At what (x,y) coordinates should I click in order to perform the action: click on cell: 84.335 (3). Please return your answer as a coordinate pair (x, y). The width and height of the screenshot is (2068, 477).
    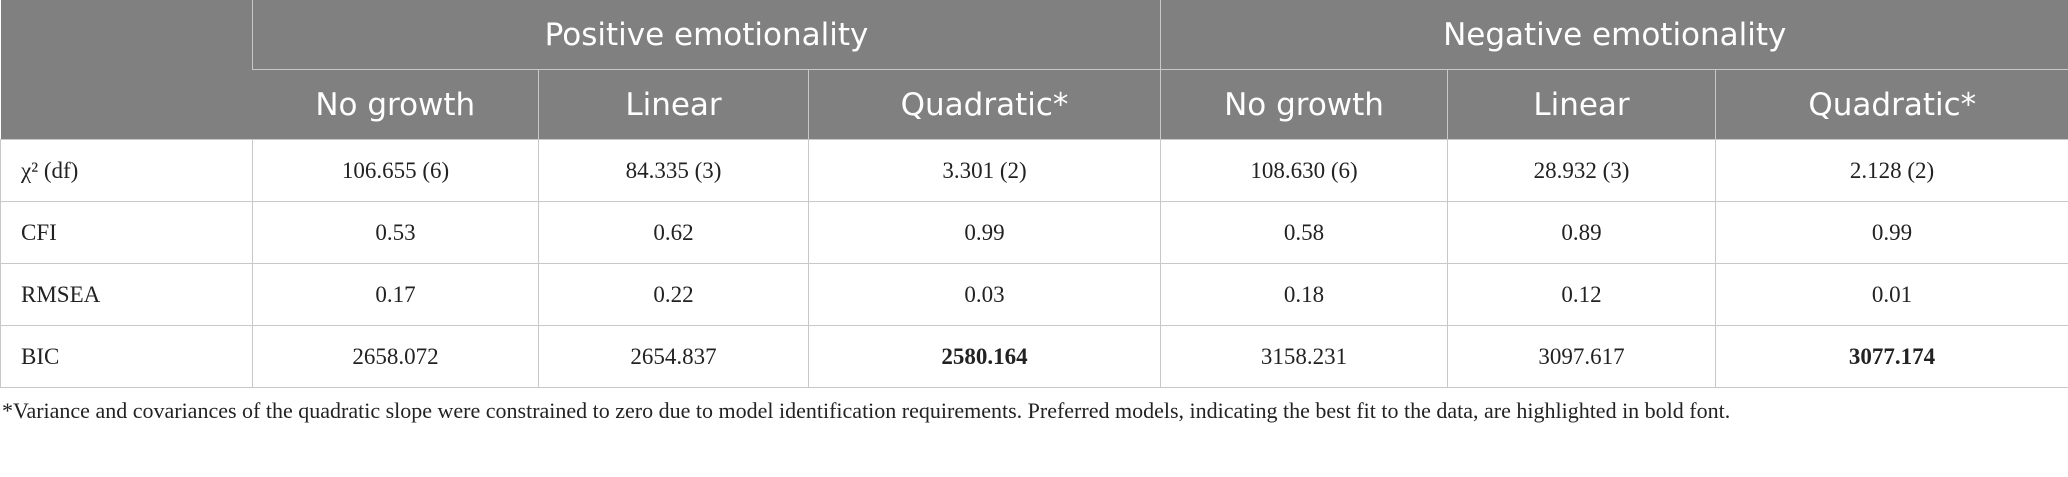
    Looking at the image, I should click on (673, 170).